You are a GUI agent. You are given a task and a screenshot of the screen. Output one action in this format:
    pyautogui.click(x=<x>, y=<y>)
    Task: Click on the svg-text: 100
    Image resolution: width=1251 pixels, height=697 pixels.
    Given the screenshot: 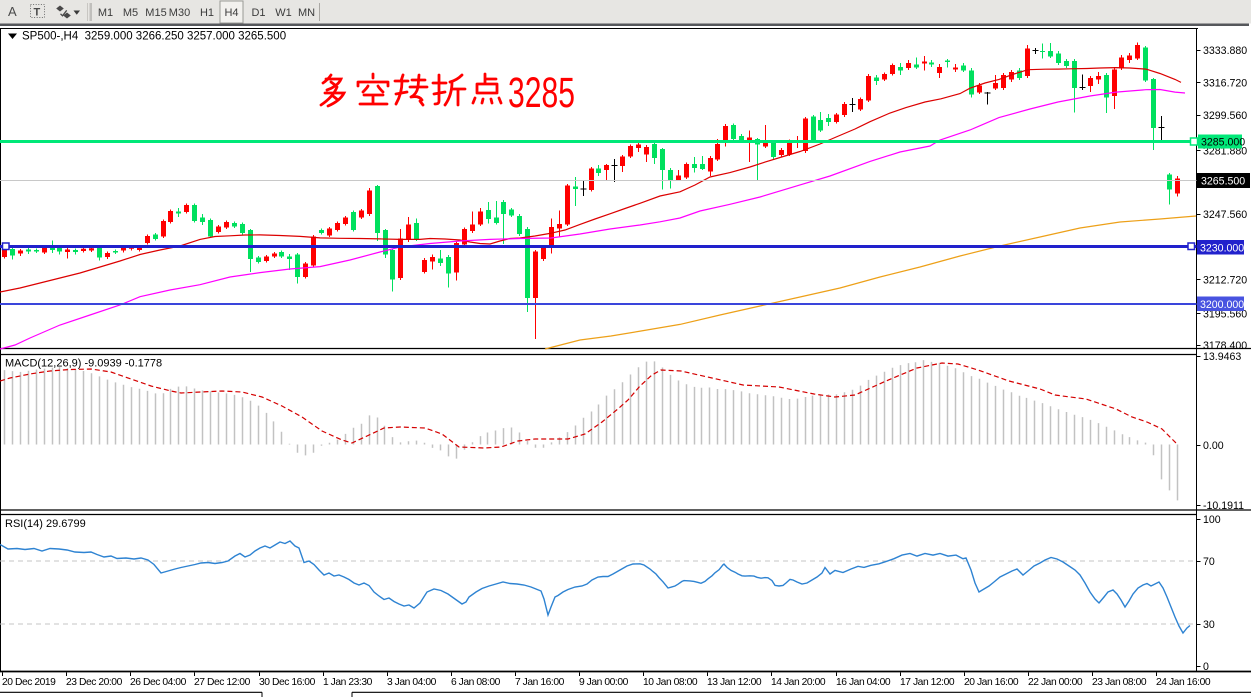 What is the action you would take?
    pyautogui.click(x=1212, y=520)
    